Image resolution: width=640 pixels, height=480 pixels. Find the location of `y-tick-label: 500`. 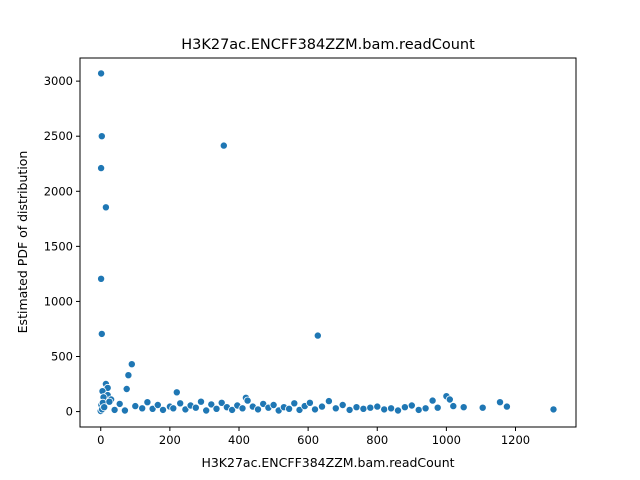

y-tick-label: 500 is located at coordinates (62, 357).